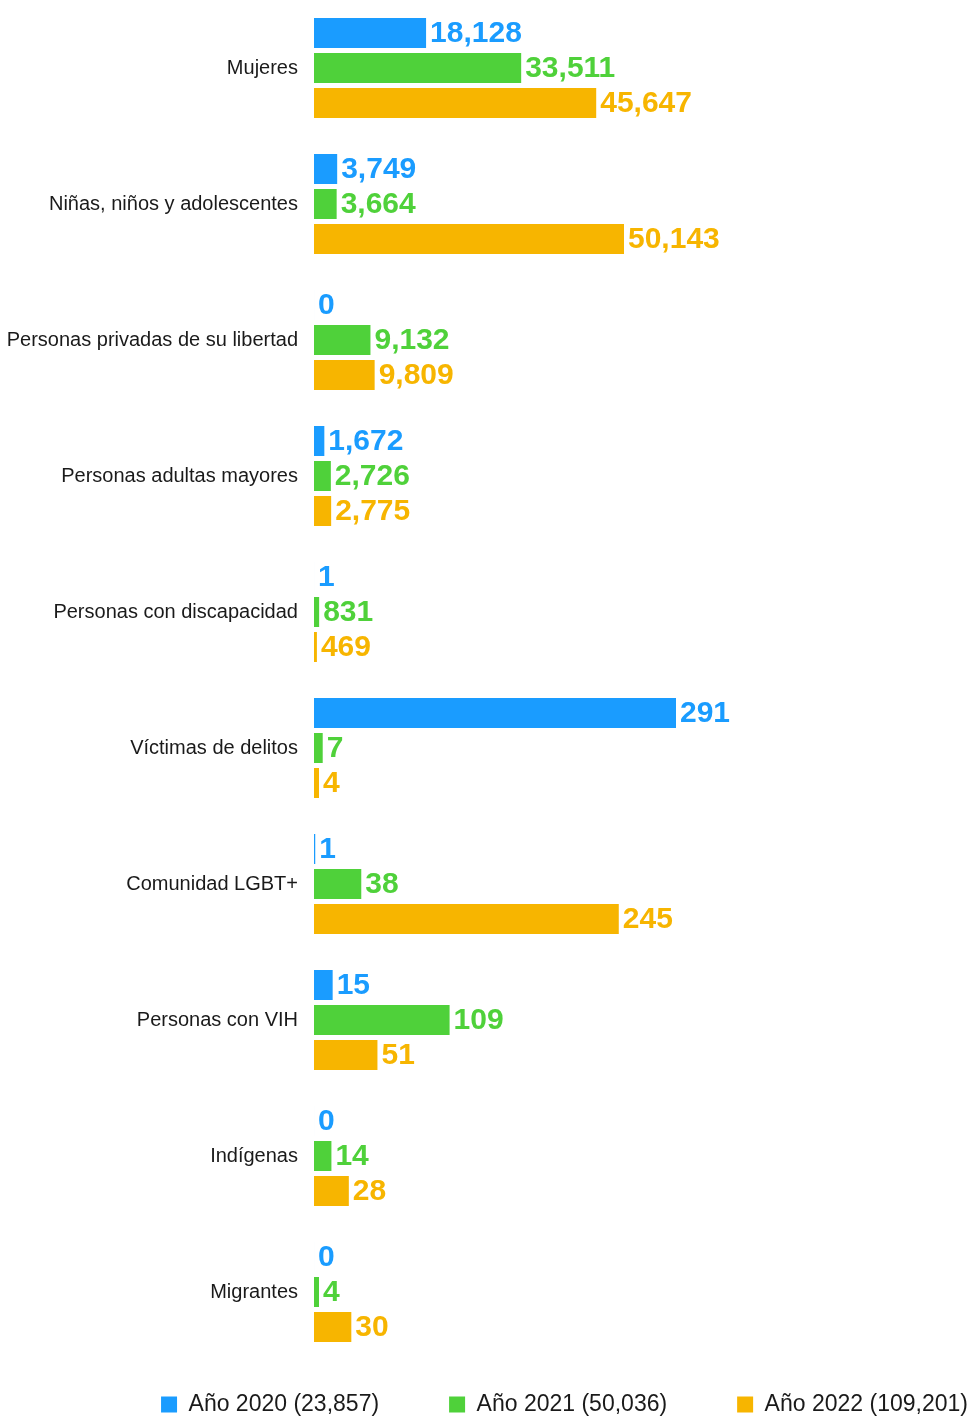 The image size is (973, 1421). What do you see at coordinates (372, 1326) in the screenshot?
I see `data-label: 30` at bounding box center [372, 1326].